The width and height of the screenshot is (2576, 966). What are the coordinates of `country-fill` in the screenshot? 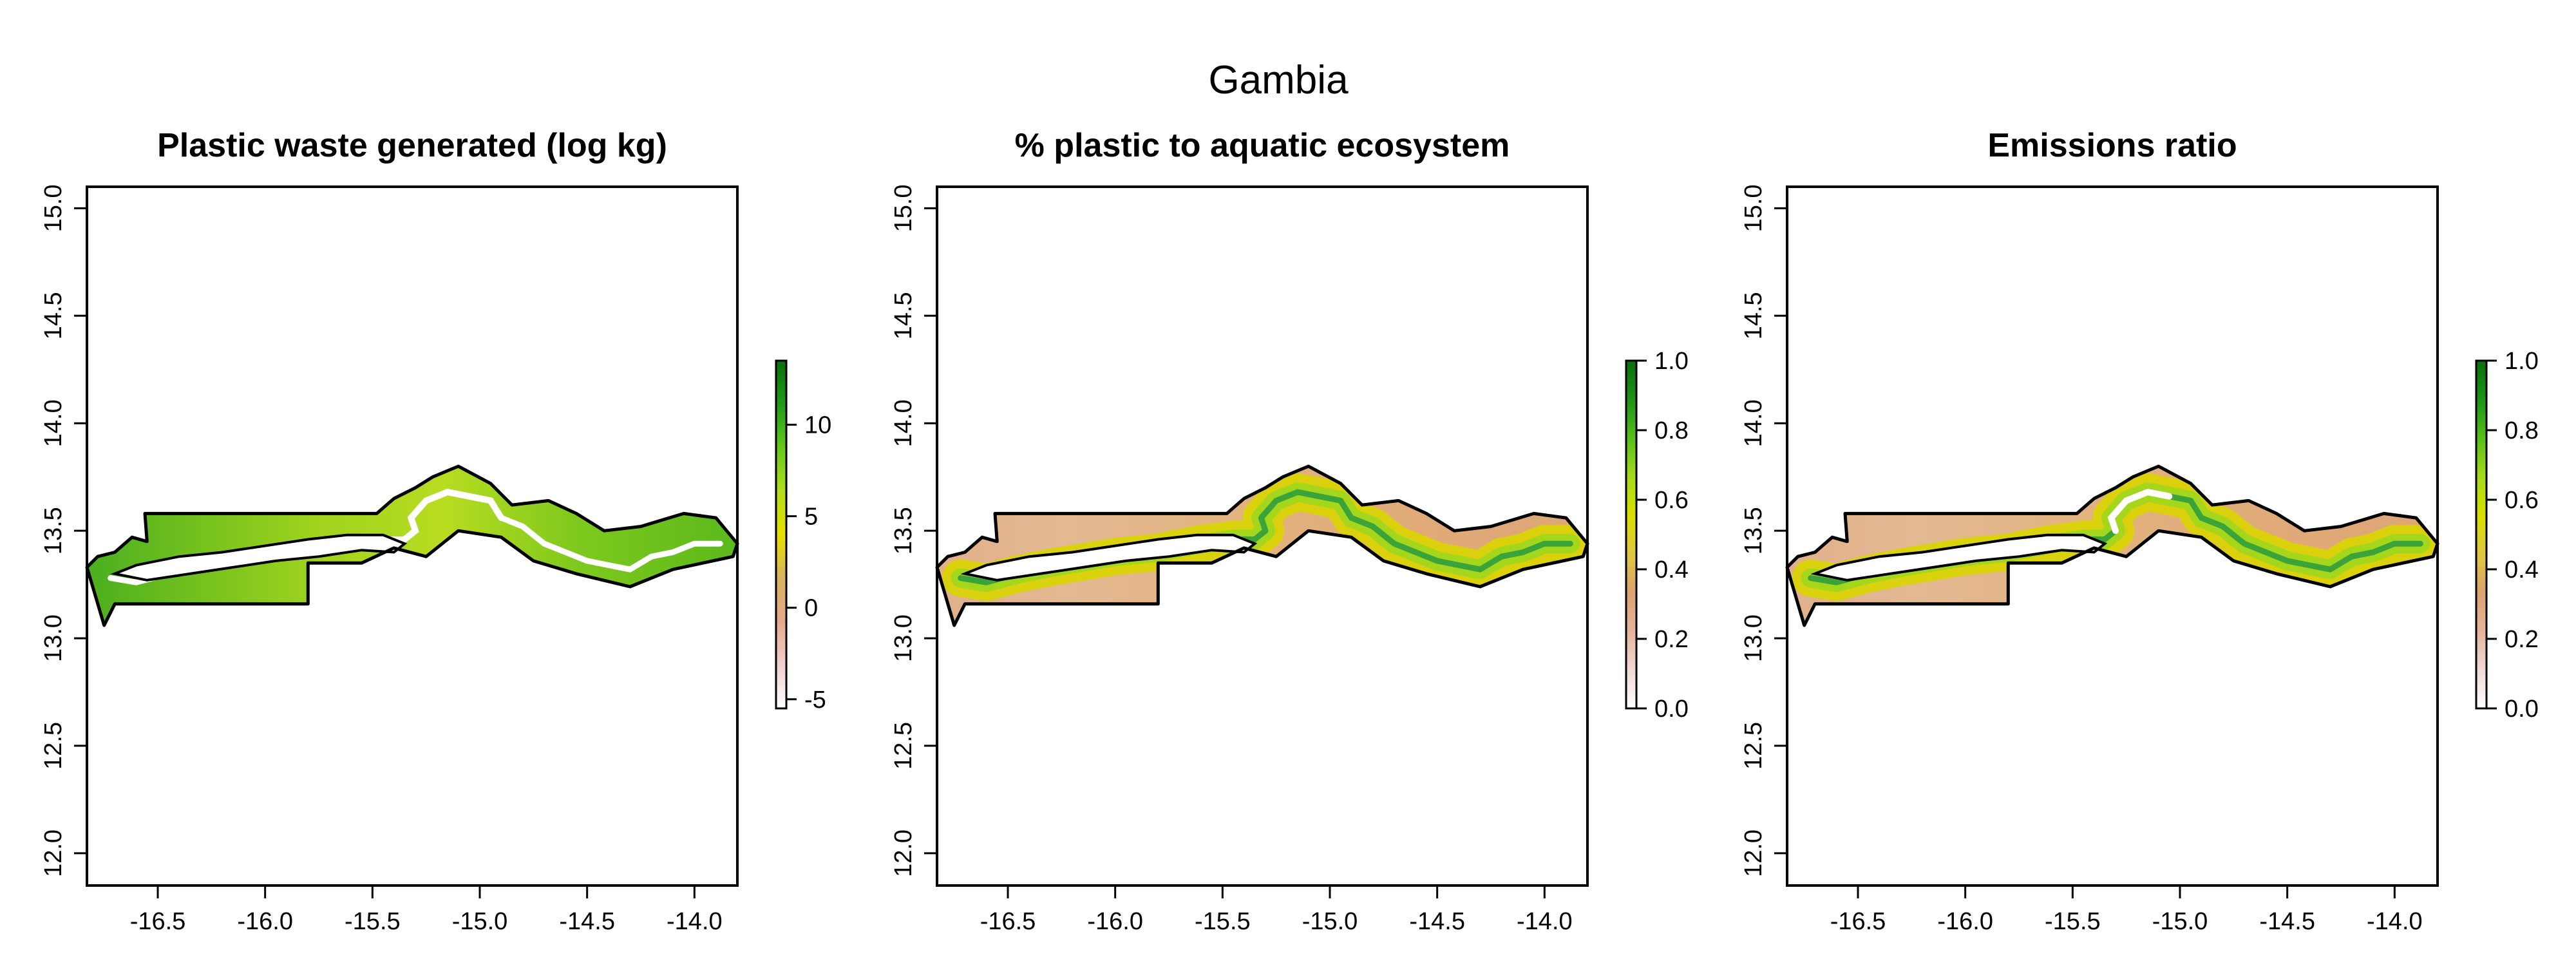 It's located at (412, 545).